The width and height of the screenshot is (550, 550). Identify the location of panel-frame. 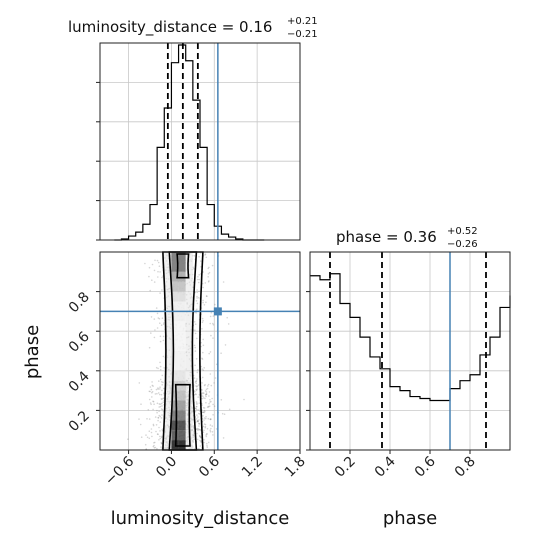
(200, 351).